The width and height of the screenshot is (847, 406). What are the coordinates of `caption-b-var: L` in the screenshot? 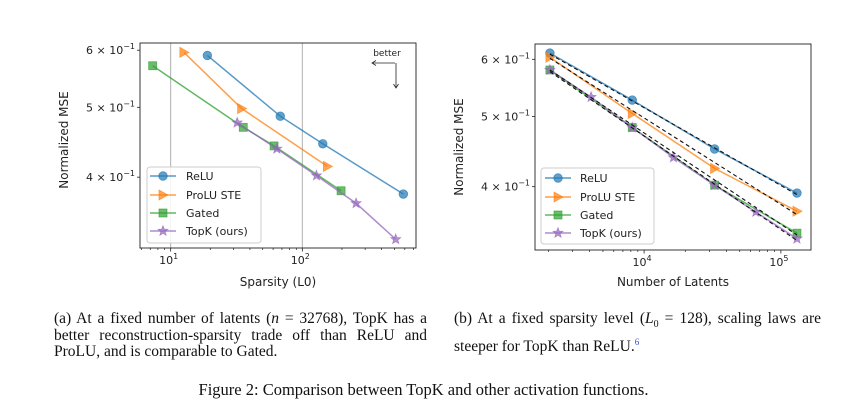 It's located at (649, 318).